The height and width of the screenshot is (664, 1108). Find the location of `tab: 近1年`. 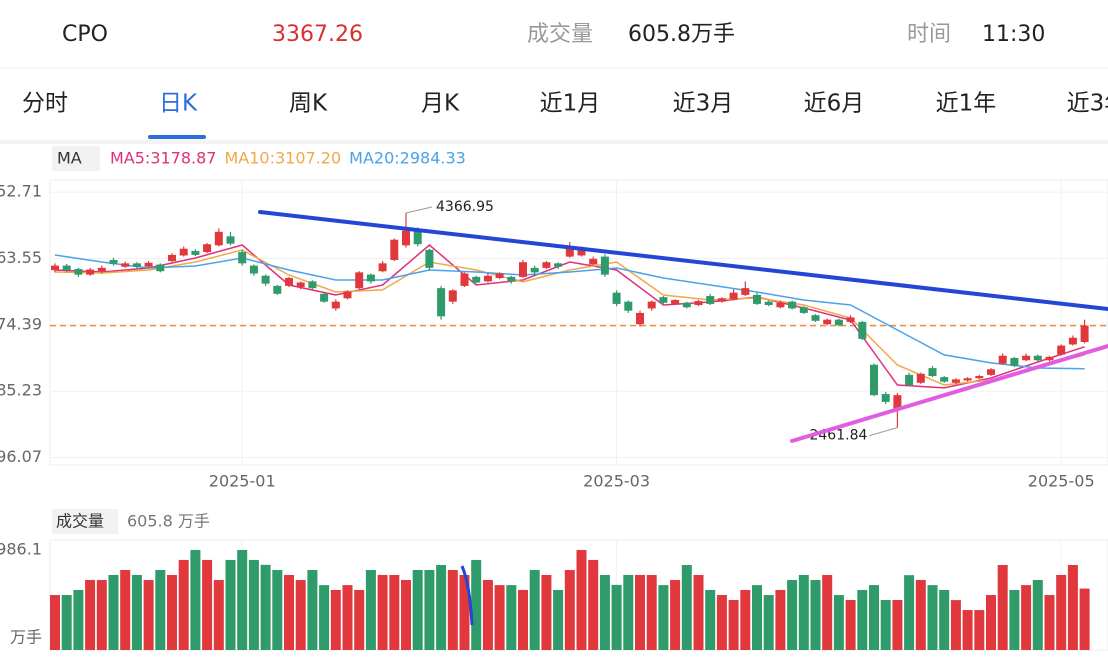

tab: 近1年 is located at coordinates (966, 104).